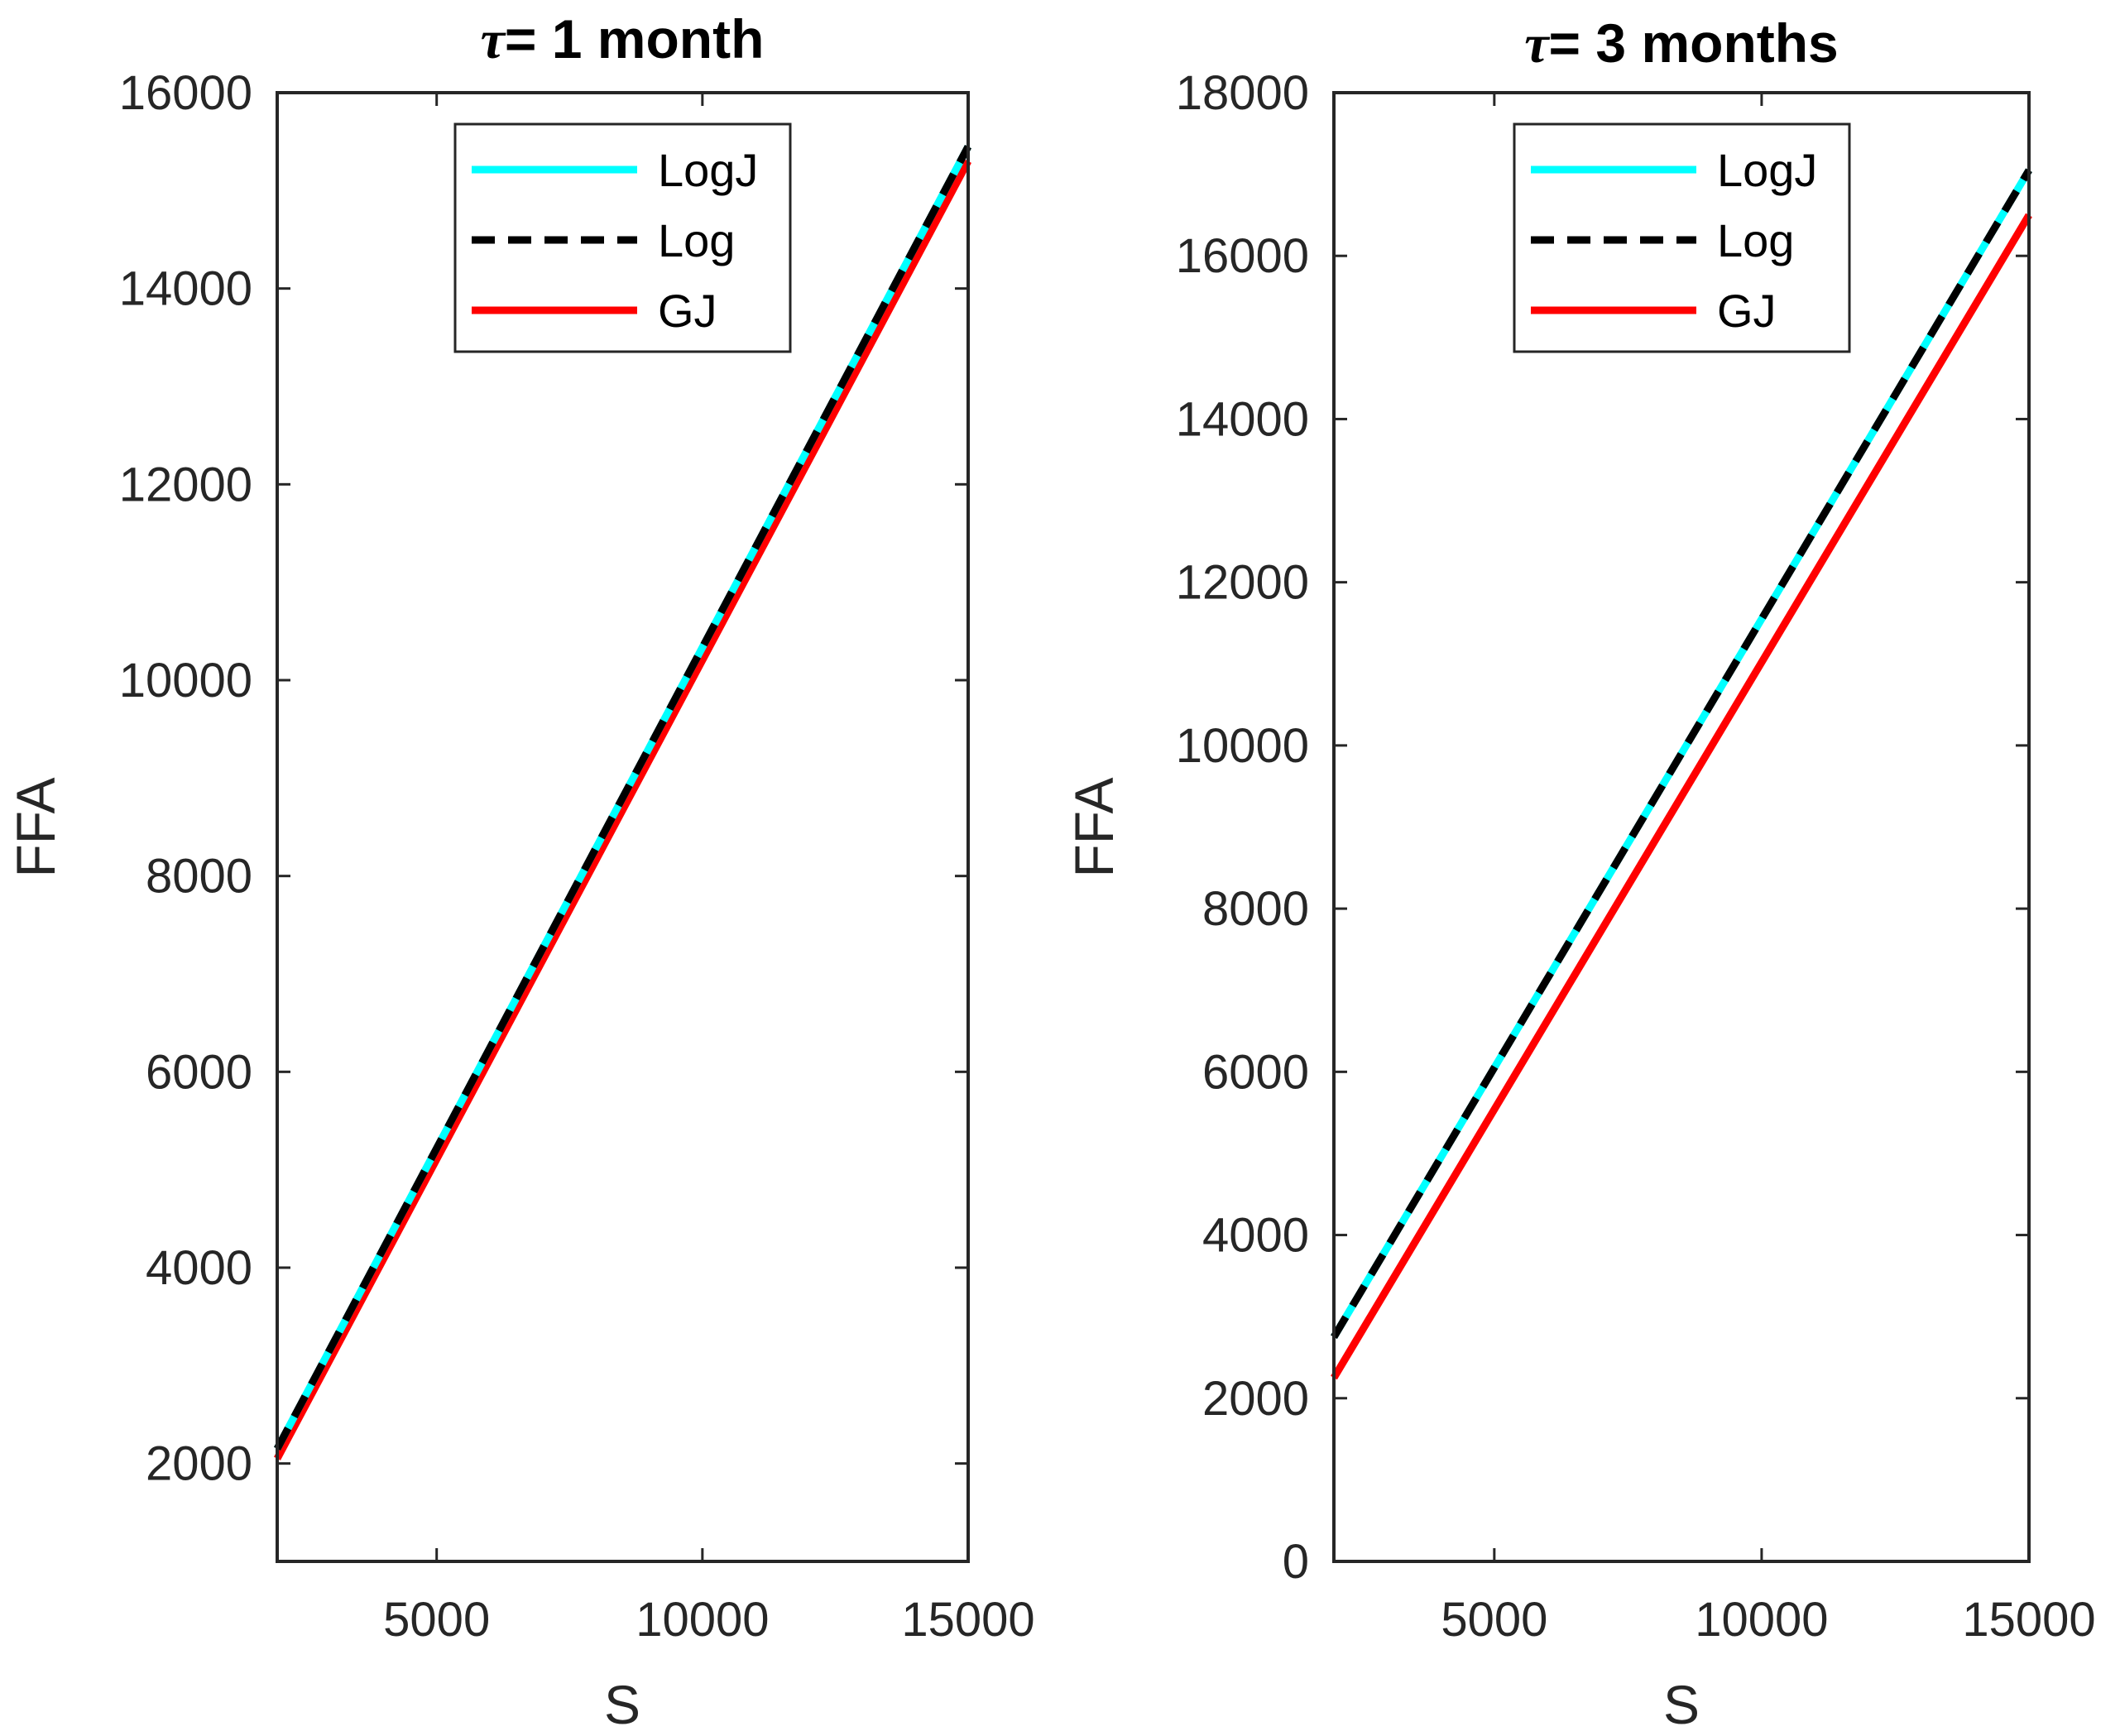 This screenshot has height=1736, width=2120. Describe the element at coordinates (1242, 93) in the screenshot. I see `y-tick-label: 18000` at that location.